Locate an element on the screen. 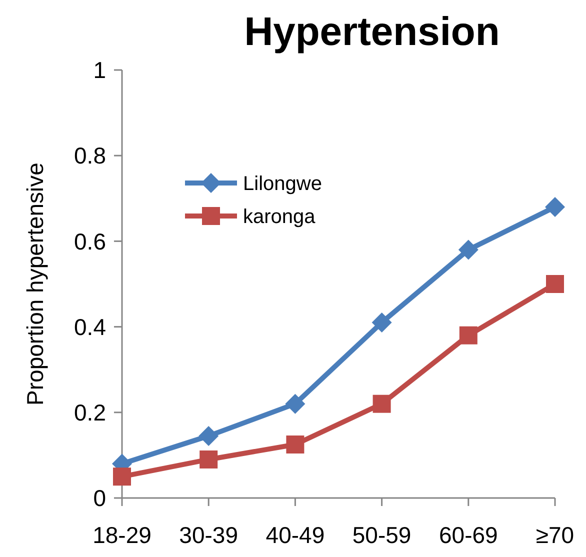  chart-title: Hypertension is located at coordinates (372, 32).